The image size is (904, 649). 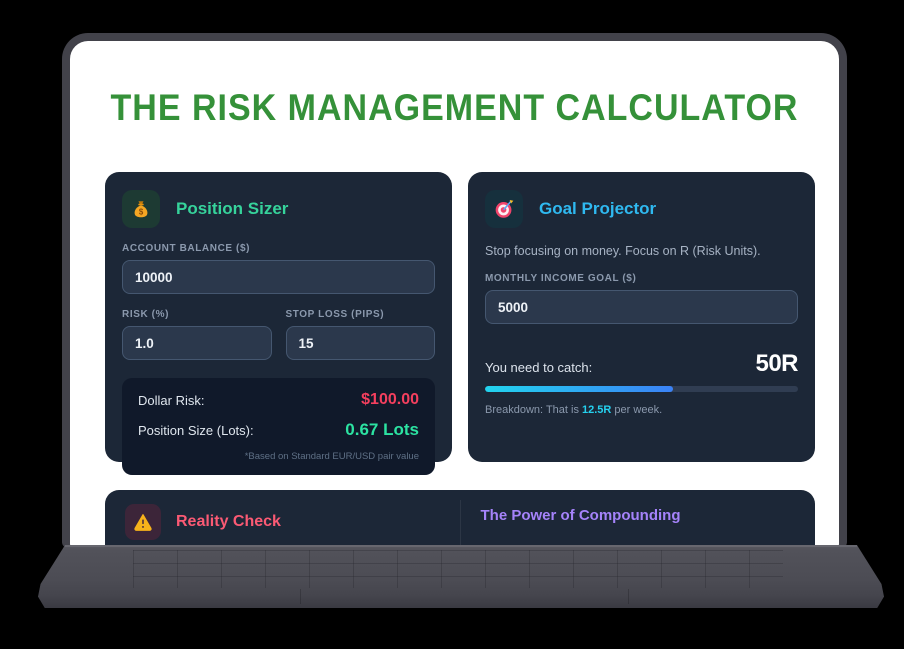 I want to click on compounding-title: The Power of Compounding, so click(x=580, y=515).